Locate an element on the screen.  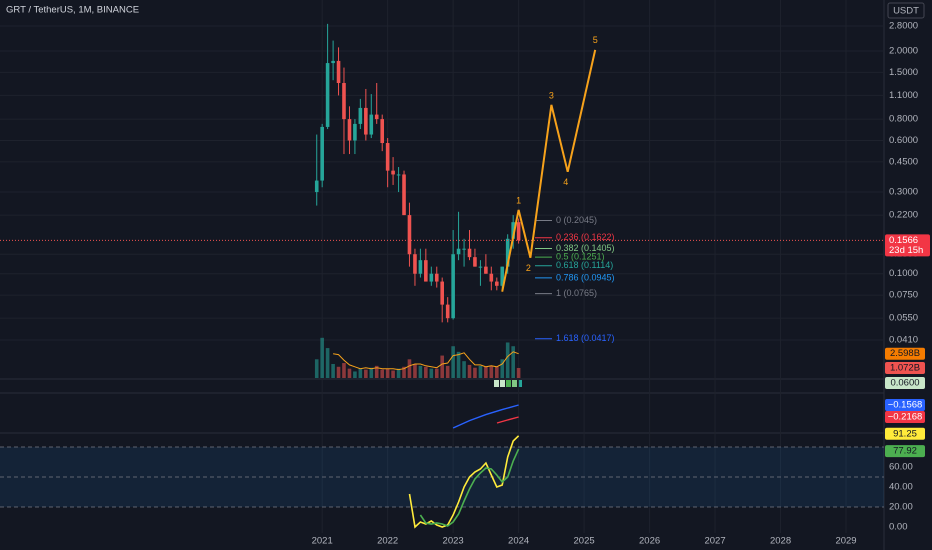
indicator-badge-bg is located at coordinates (905, 383).